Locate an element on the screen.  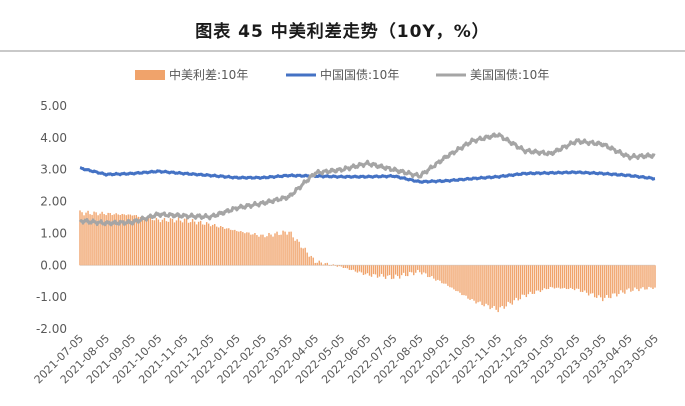
y-tick-label: 5.00 is located at coordinates (53, 106).